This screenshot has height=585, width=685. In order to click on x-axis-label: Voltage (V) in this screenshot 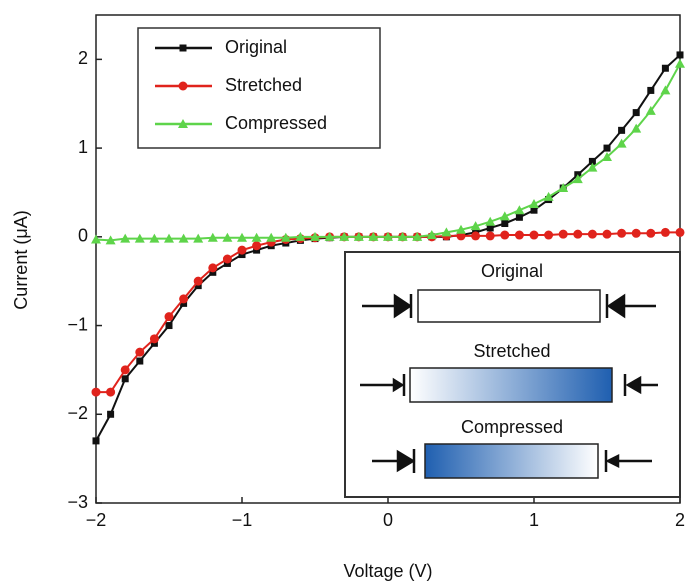, I will do `click(387, 571)`.